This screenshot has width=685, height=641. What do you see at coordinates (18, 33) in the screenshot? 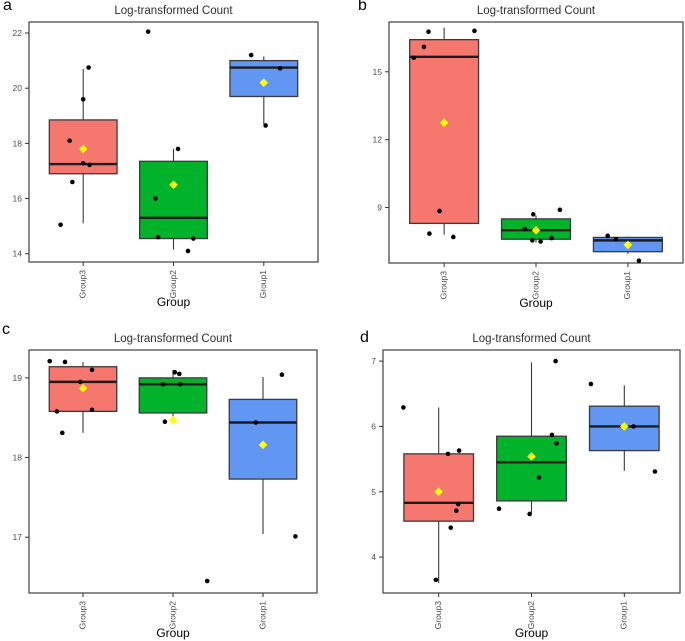
I see `y-tick-label: 22` at bounding box center [18, 33].